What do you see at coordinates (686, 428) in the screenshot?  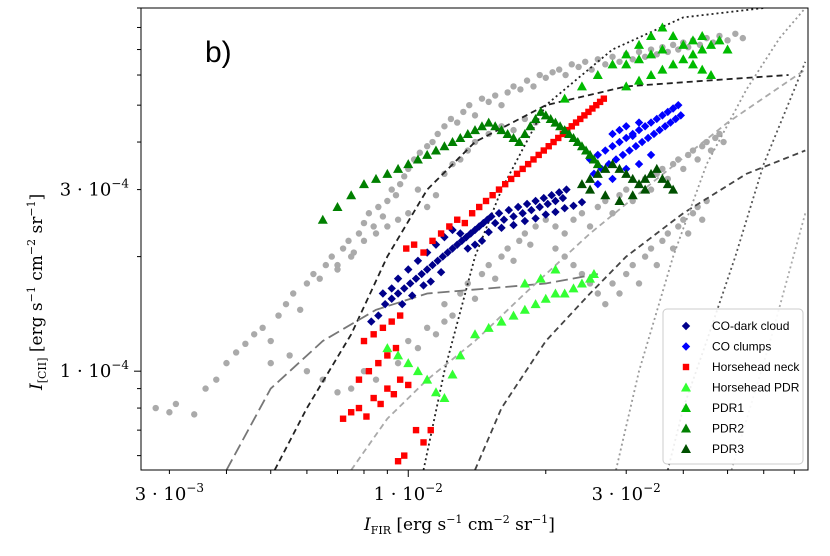 I see `legend-marker-pdr2` at bounding box center [686, 428].